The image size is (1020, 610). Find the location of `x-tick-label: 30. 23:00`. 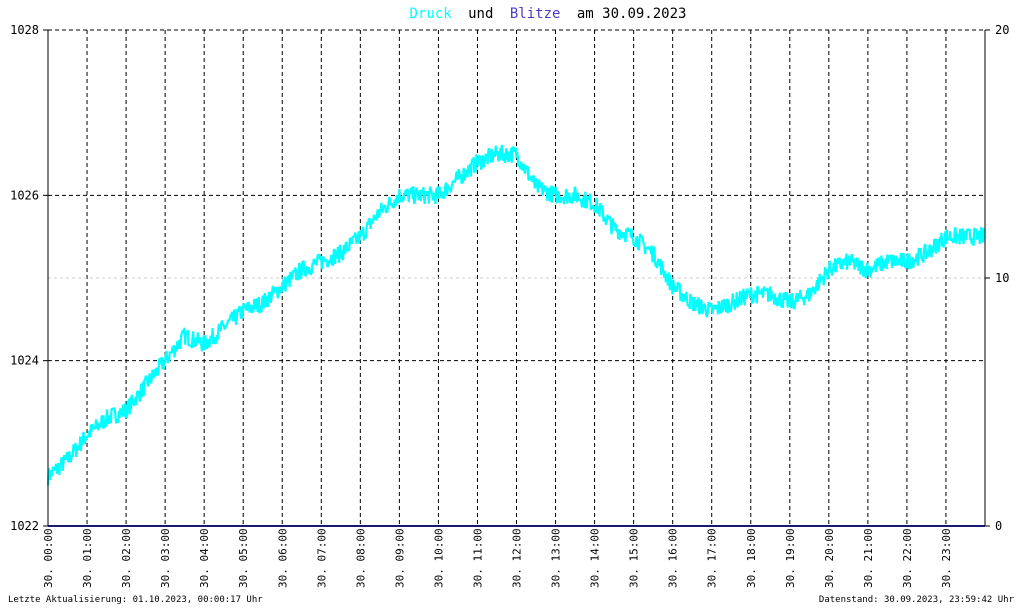

x-tick-label: 30. 23:00 is located at coordinates (946, 558).